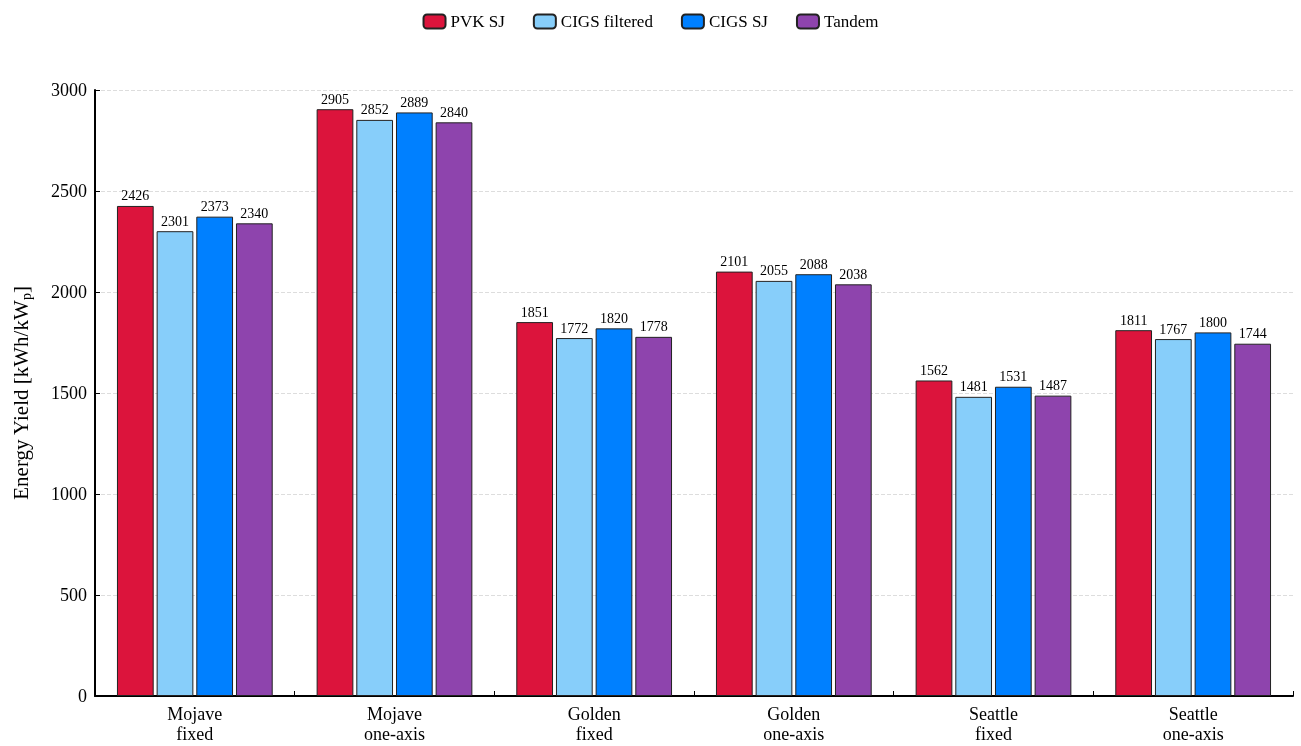 The height and width of the screenshot is (746, 1301). I want to click on data-label: 2852, so click(374, 110).